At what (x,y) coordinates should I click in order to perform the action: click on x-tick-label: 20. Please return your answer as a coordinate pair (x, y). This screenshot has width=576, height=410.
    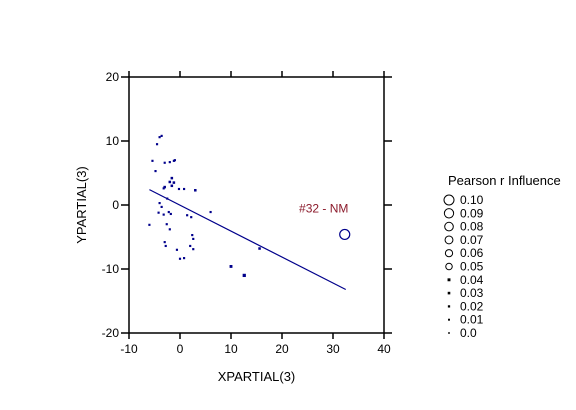
    Looking at the image, I should click on (282, 349).